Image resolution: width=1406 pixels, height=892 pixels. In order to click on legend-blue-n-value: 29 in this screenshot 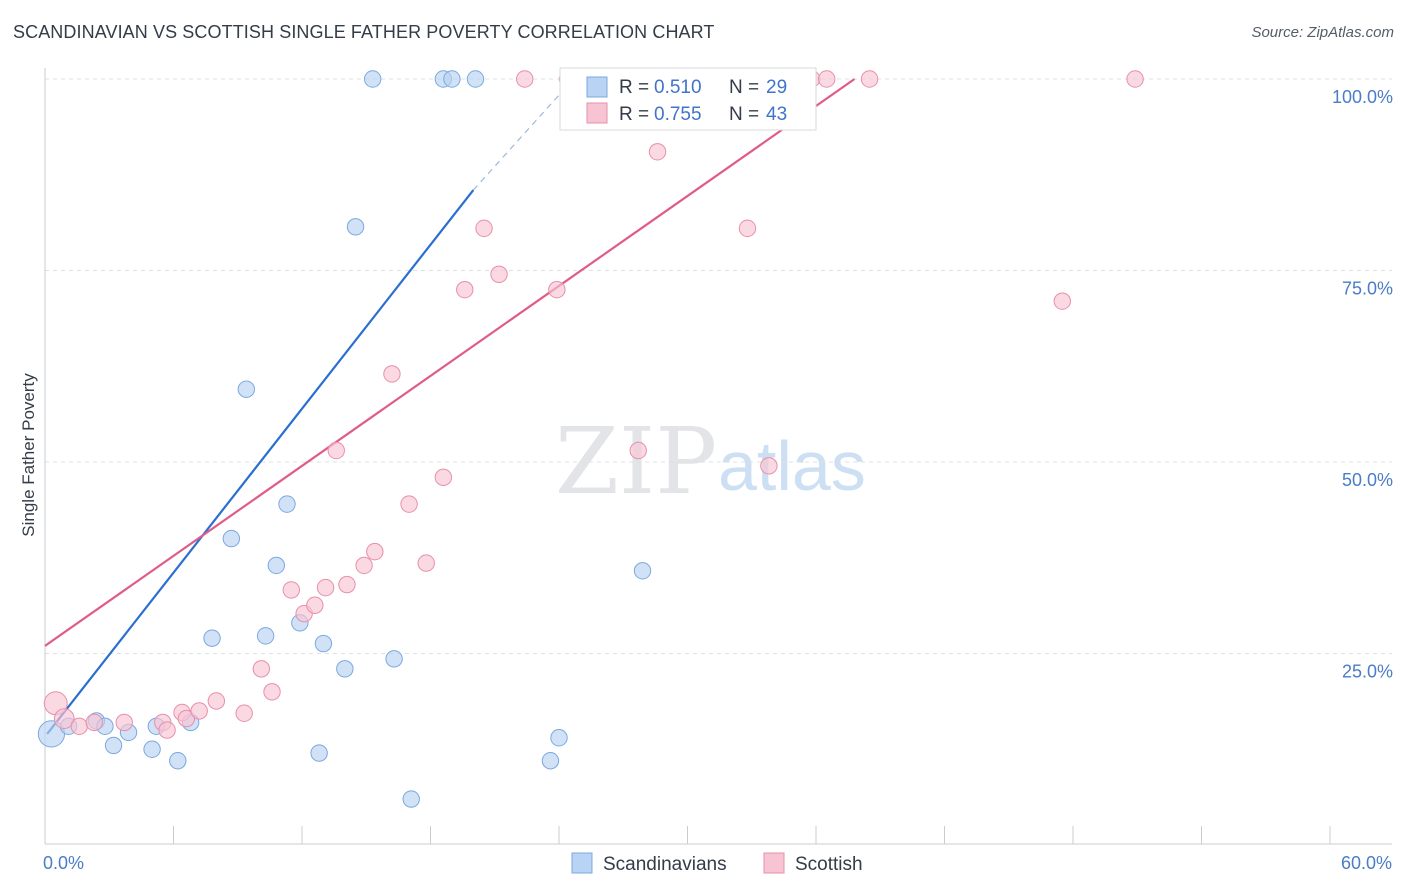, I will do `click(776, 87)`.